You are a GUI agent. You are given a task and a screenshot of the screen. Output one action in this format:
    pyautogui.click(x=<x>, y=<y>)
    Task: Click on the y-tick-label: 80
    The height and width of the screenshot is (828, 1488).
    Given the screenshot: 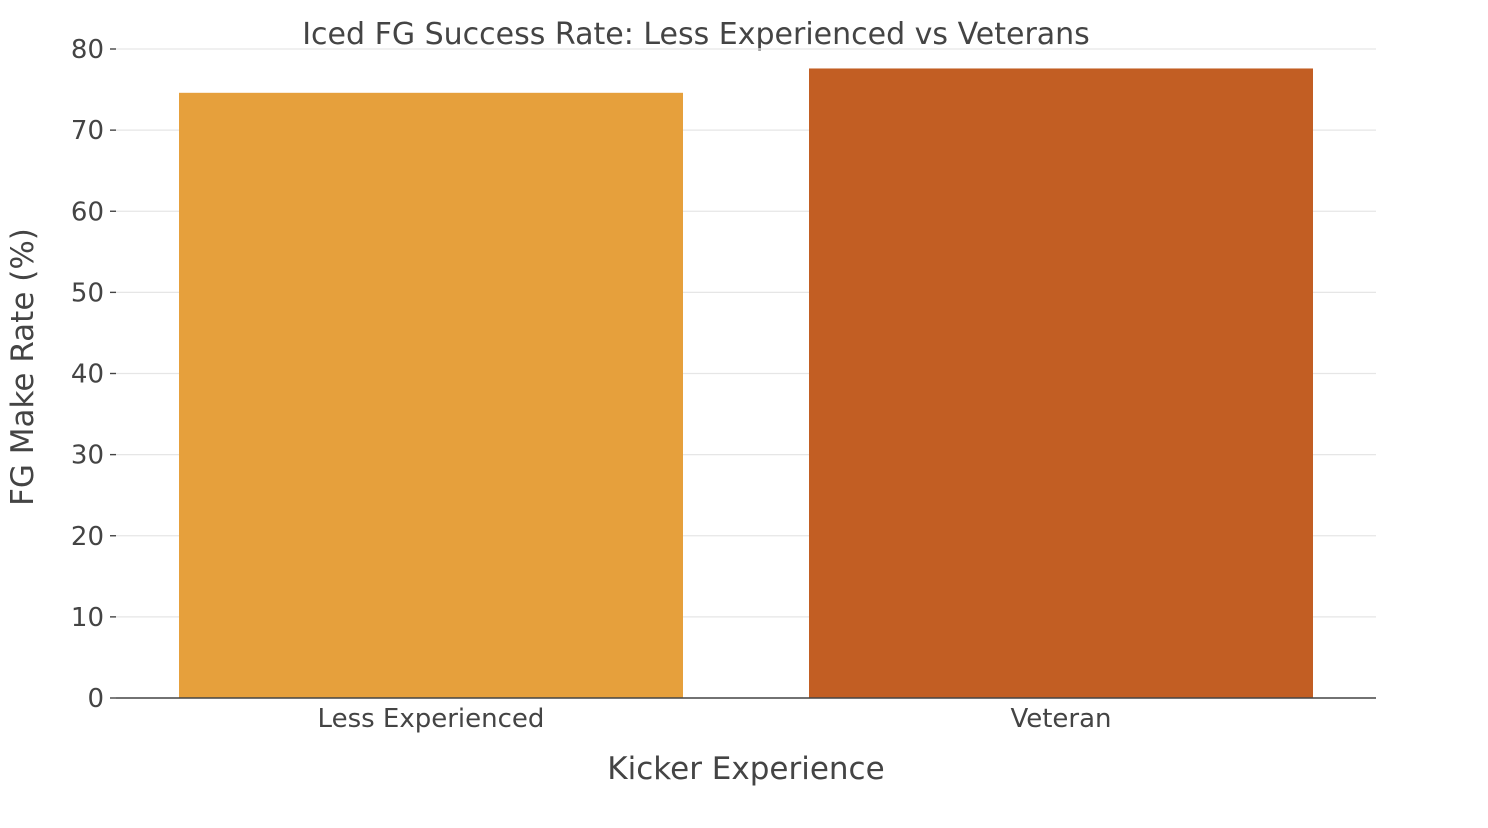 What is the action you would take?
    pyautogui.click(x=87, y=50)
    